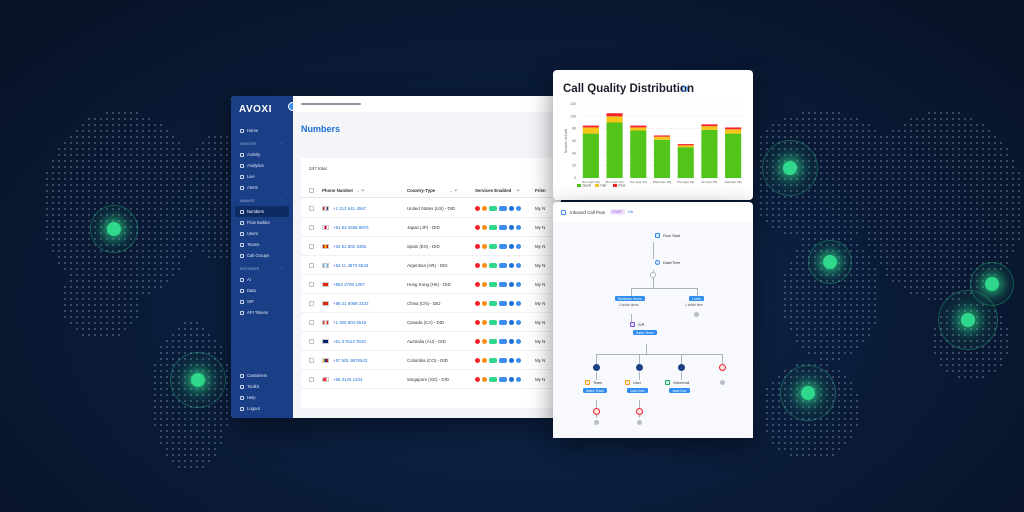 Image resolution: width=1024 pixels, height=512 pixels. I want to click on tag-sales-team: Sales Team, so click(645, 332).